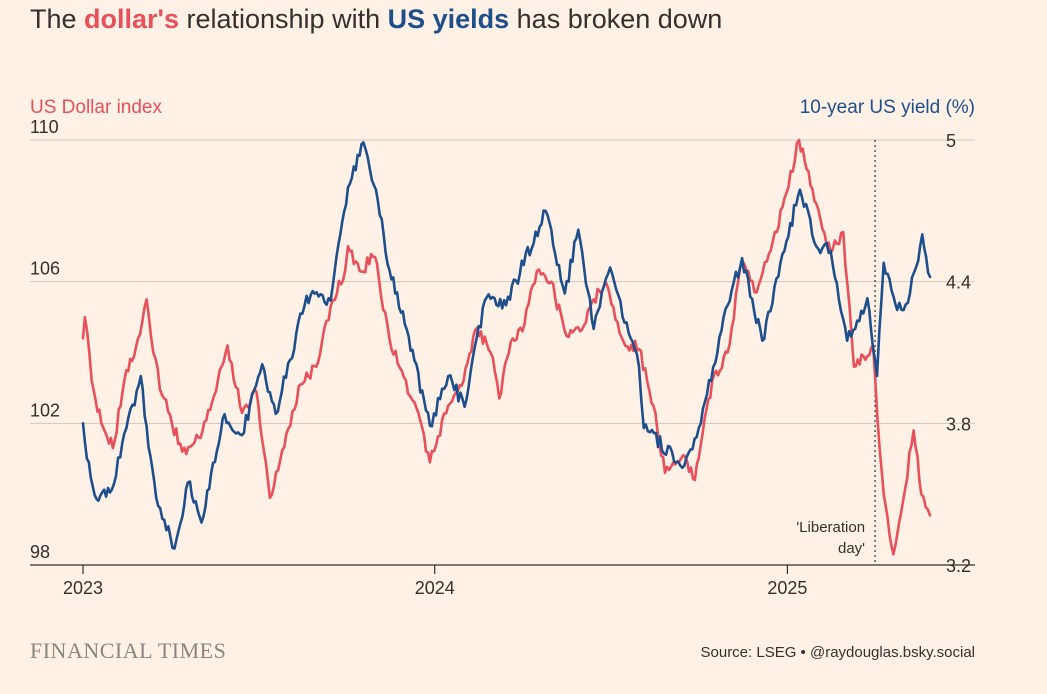 The height and width of the screenshot is (694, 1047). I want to click on title-suffix: has broken down, so click(616, 19).